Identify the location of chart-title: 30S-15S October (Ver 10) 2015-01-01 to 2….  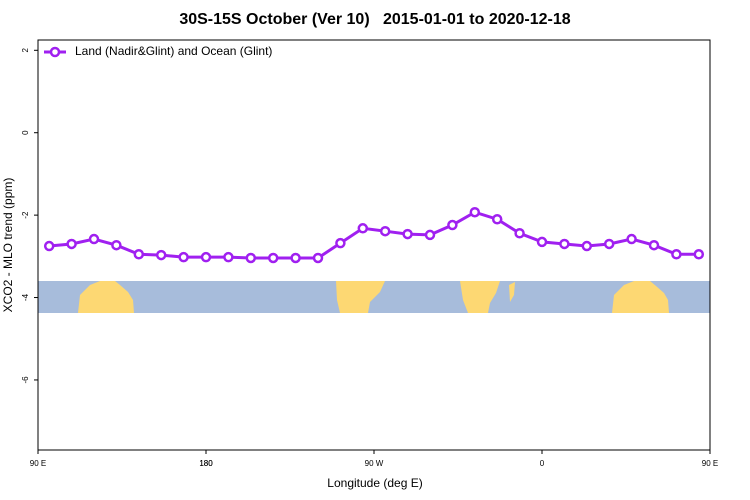
(374, 19).